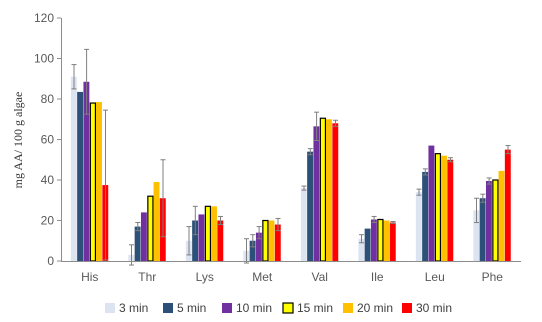 The height and width of the screenshot is (322, 542). Describe the element at coordinates (493, 277) in the screenshot. I see `x-tick-label-phe: Phe` at that location.